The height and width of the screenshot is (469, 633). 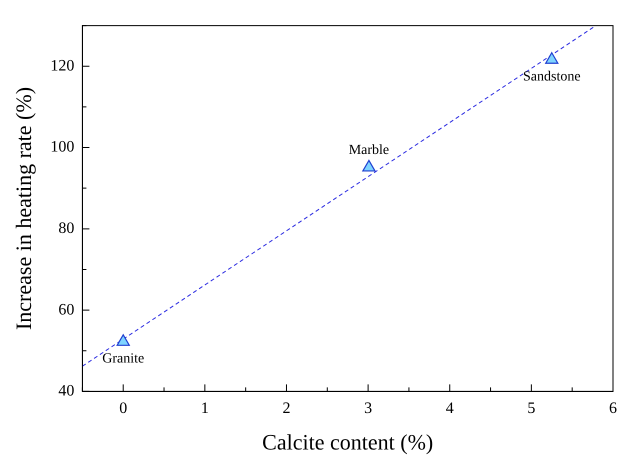 I want to click on y-tick-label: 40, so click(x=66, y=391).